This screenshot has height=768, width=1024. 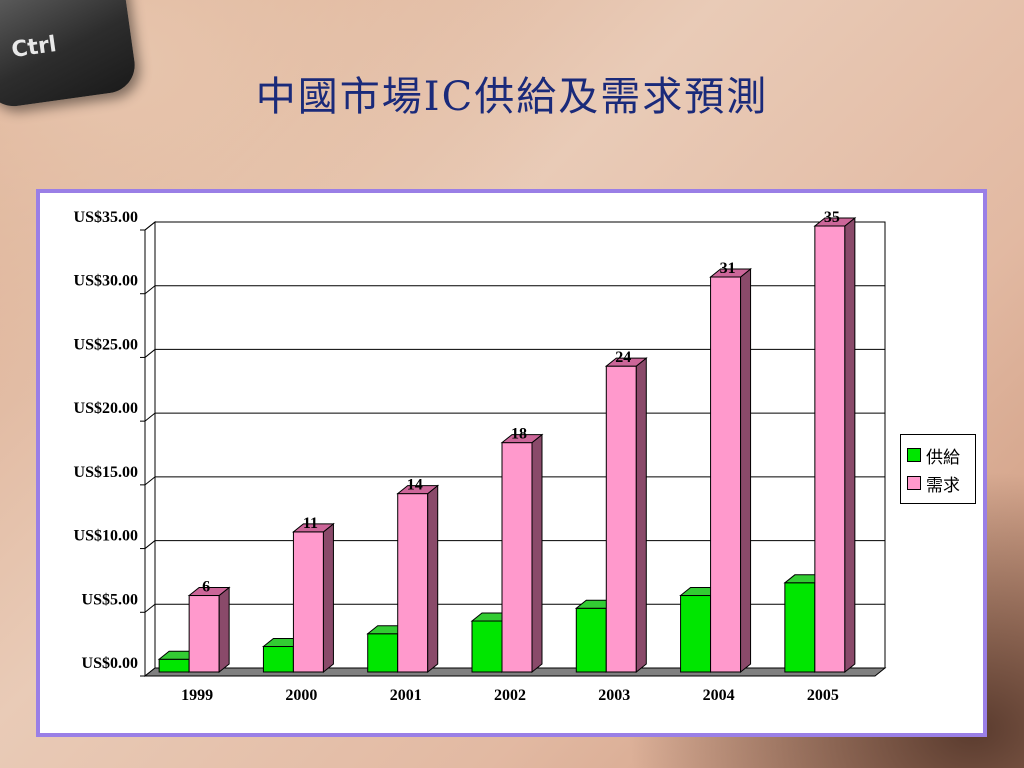 I want to click on data-label: 18, so click(x=519, y=434).